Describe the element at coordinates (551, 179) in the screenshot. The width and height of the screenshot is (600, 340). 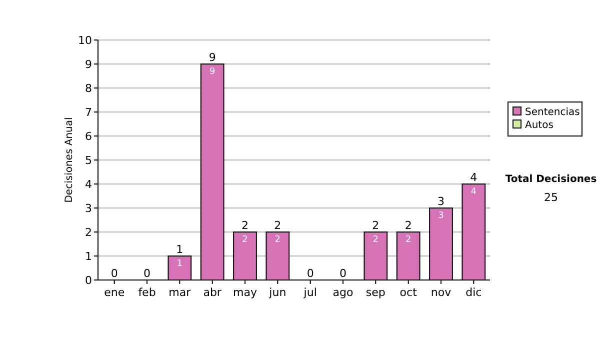
I see `text: Total Decisiones` at that location.